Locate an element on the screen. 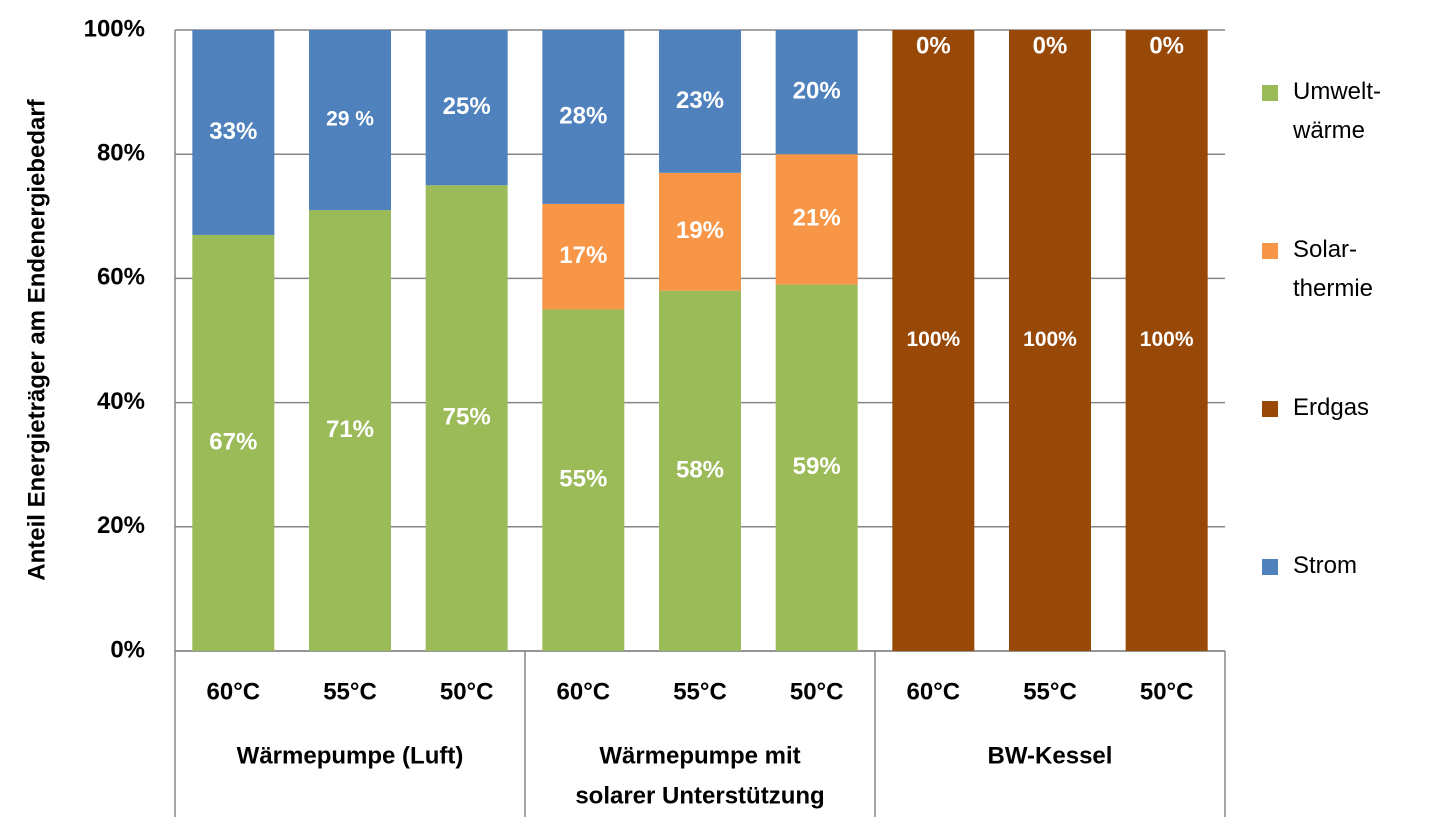 Image resolution: width=1447 pixels, height=817 pixels. value-label: 28% is located at coordinates (583, 115).